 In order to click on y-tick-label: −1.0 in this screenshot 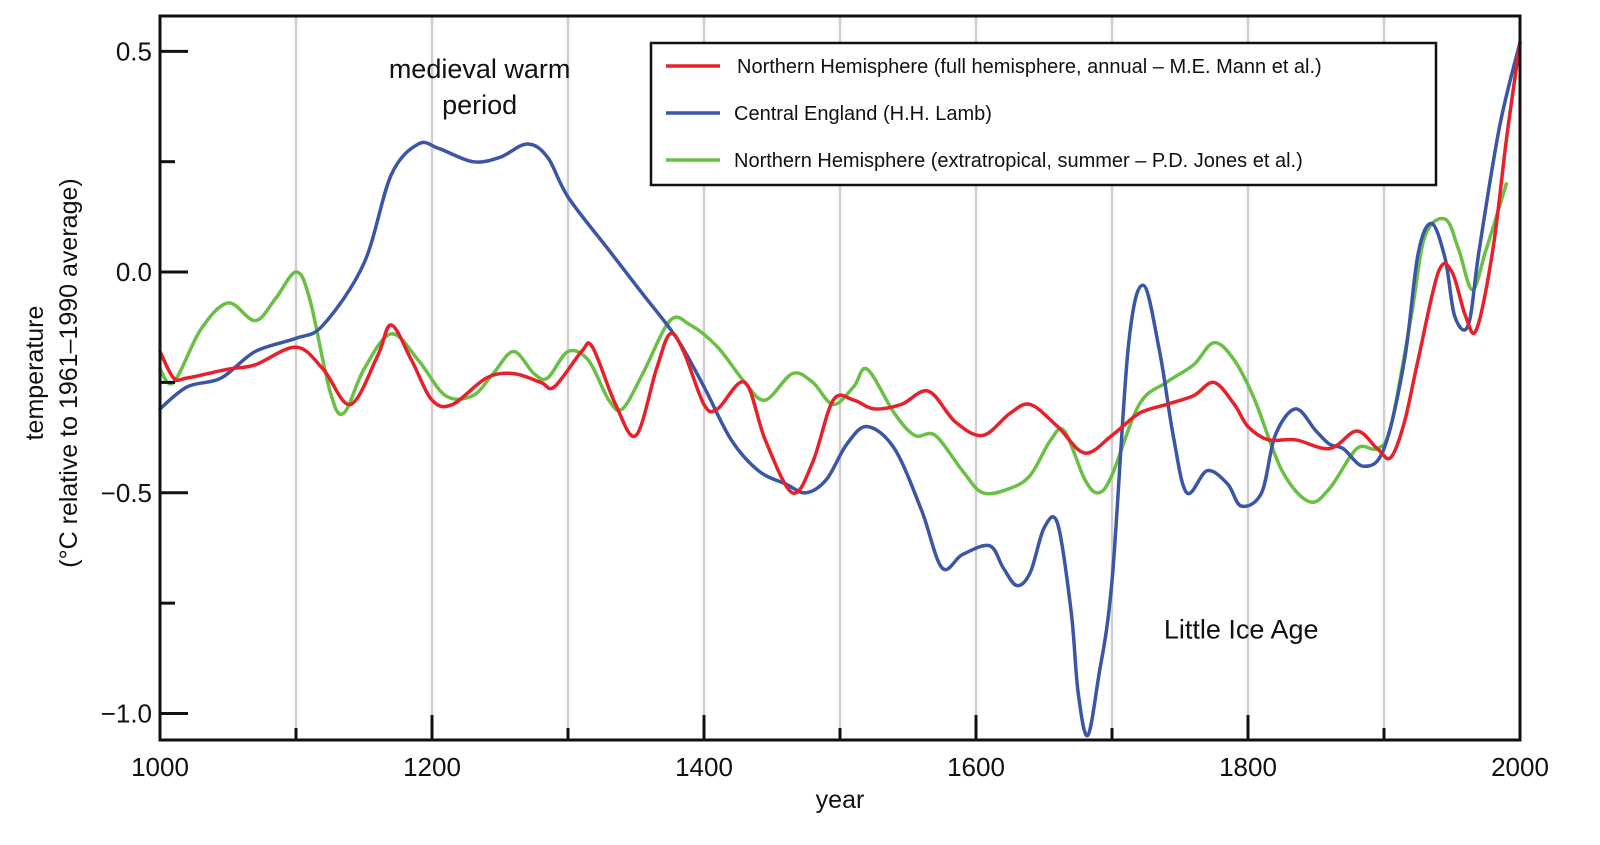, I will do `click(126, 714)`.